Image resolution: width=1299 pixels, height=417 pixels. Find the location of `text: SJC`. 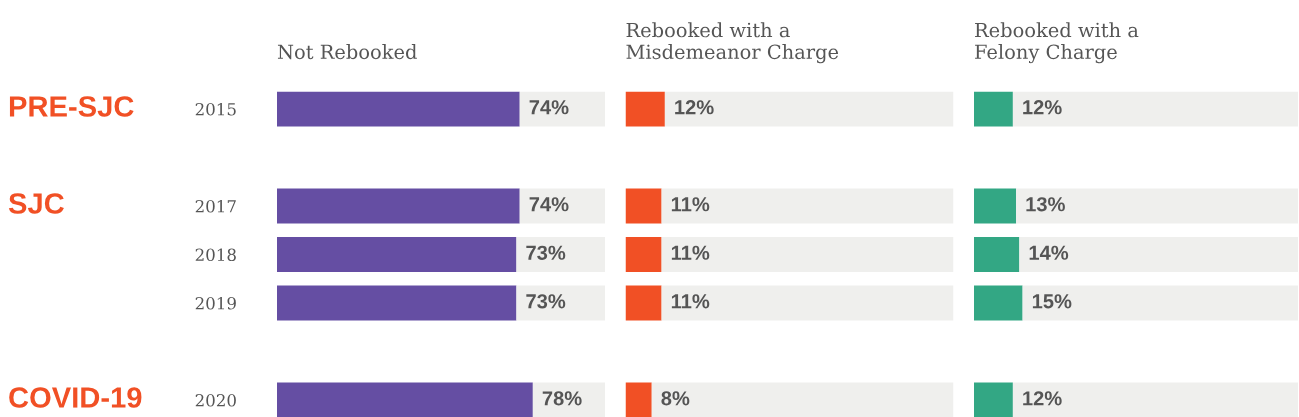

text: SJC is located at coordinates (36, 203).